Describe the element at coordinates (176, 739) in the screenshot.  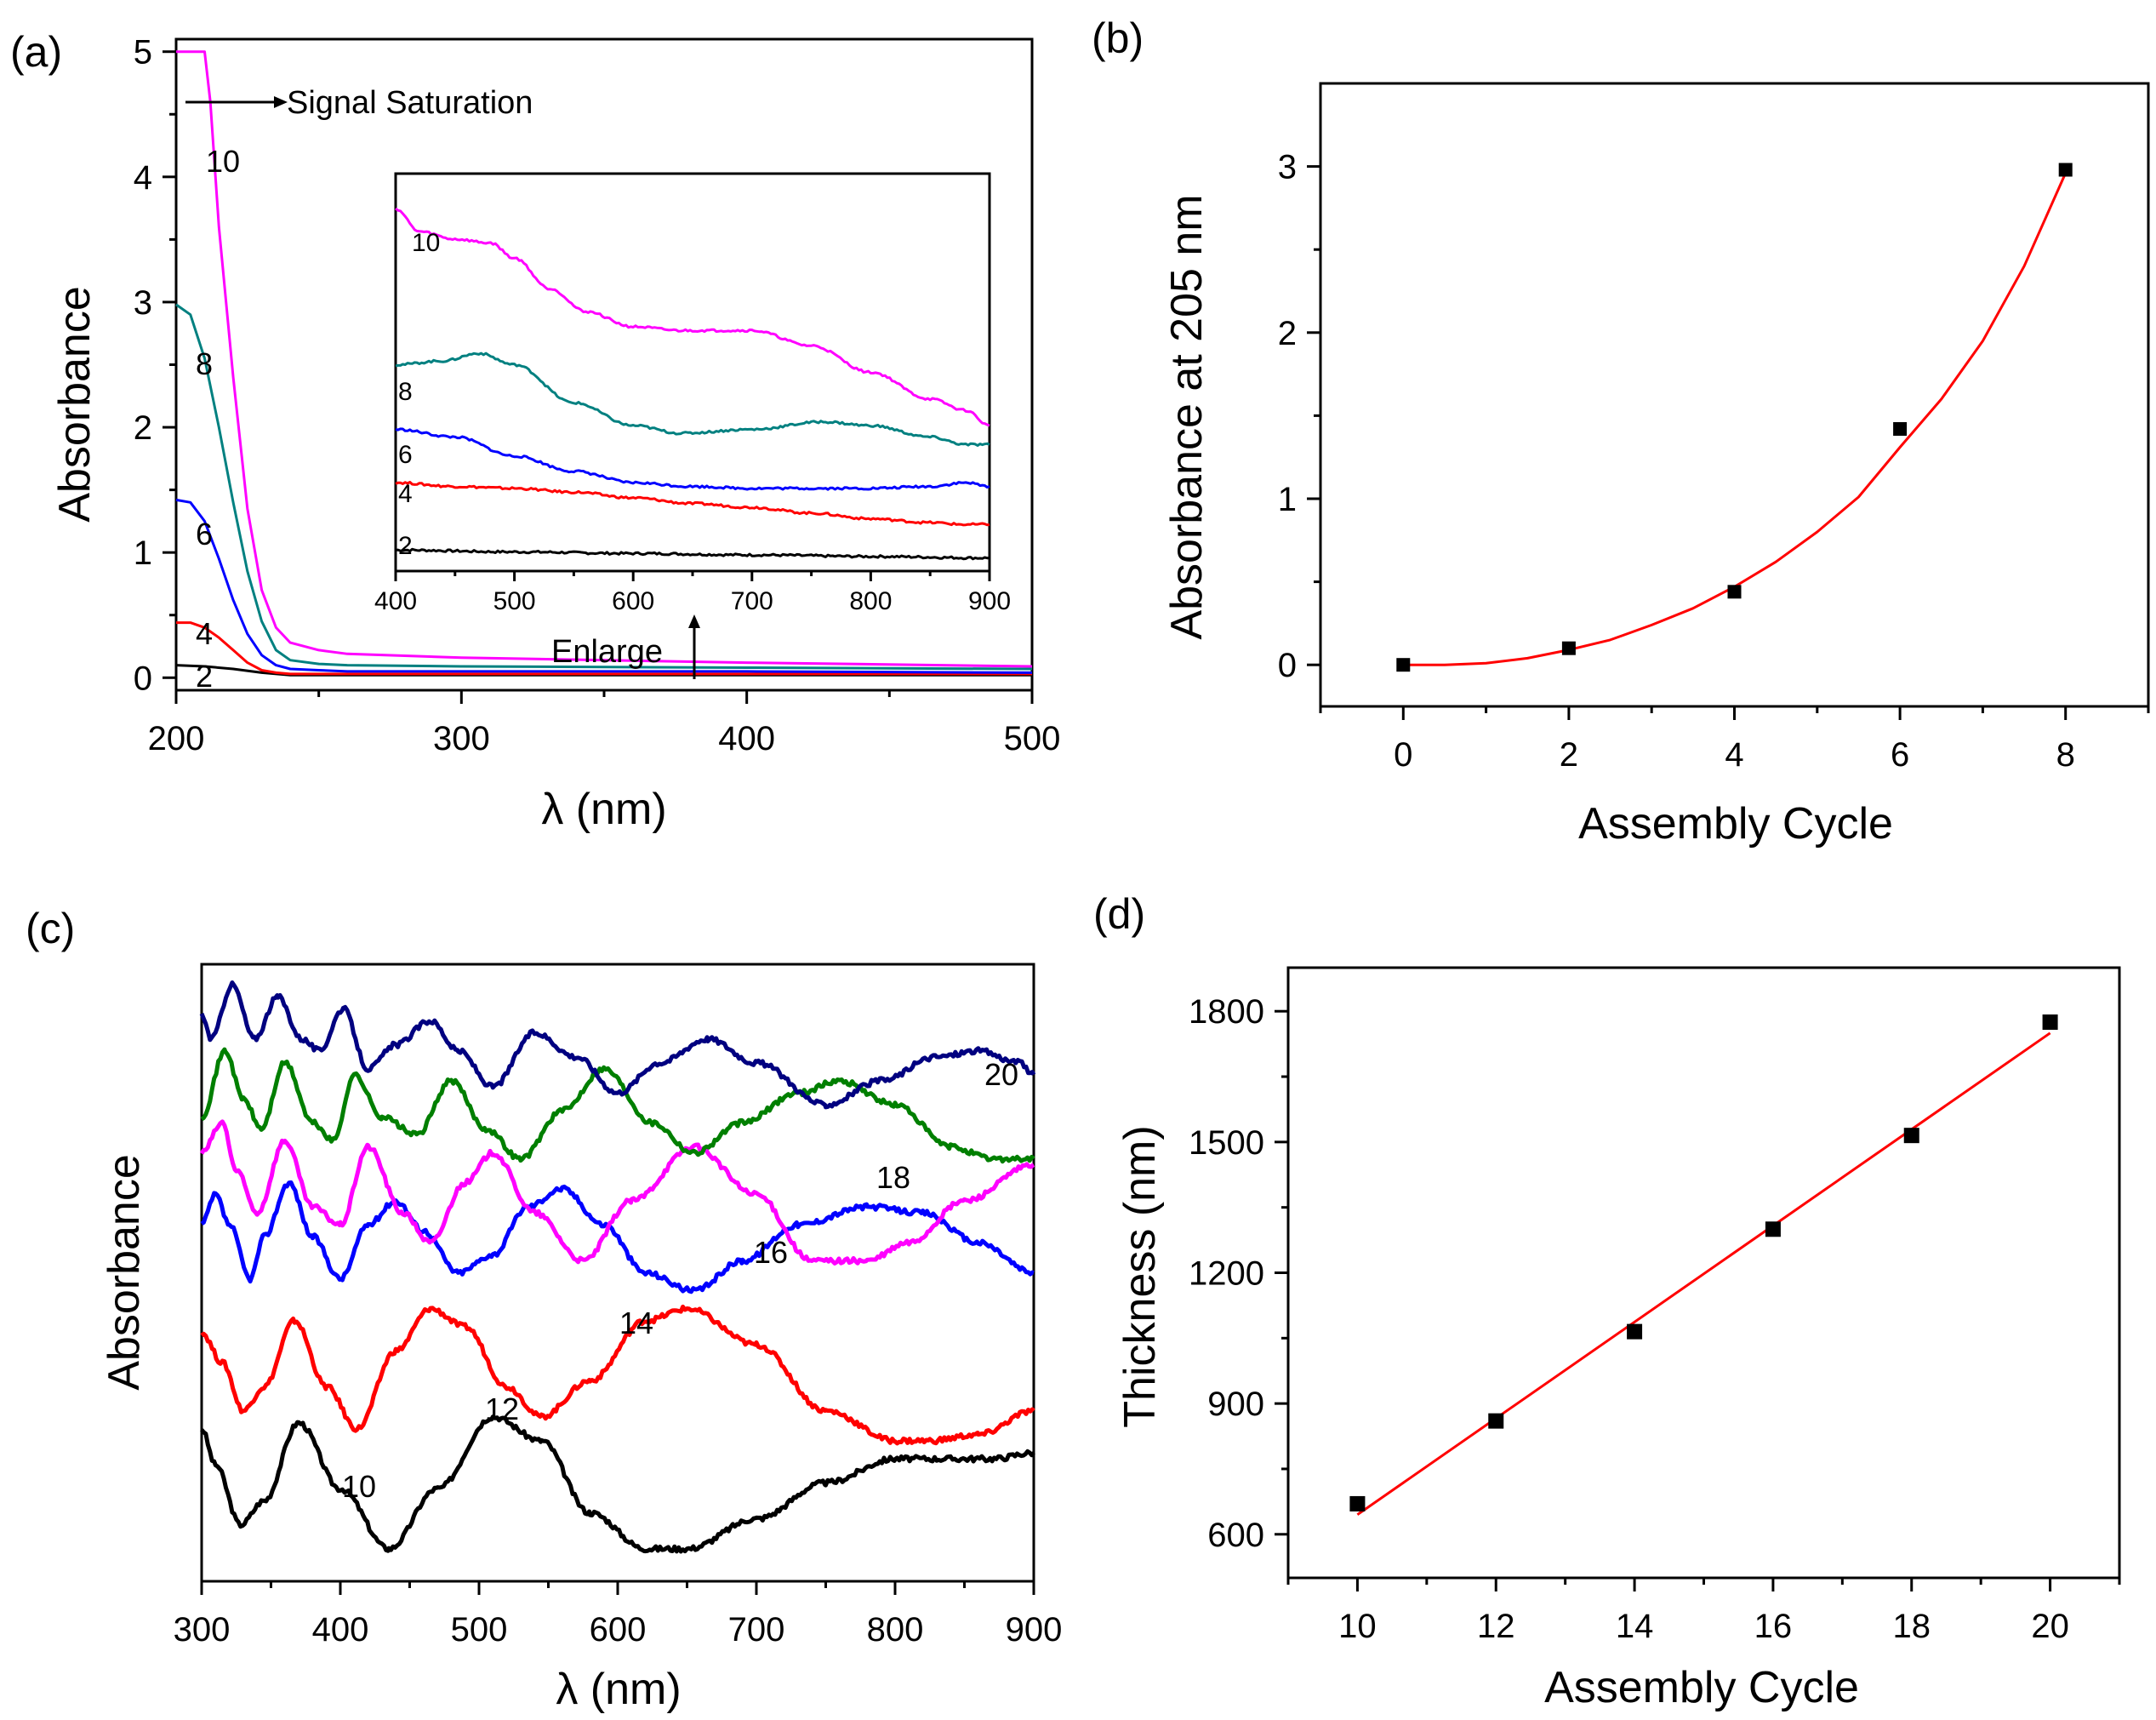
I see `panel-a-x-tick-label: 200` at that location.